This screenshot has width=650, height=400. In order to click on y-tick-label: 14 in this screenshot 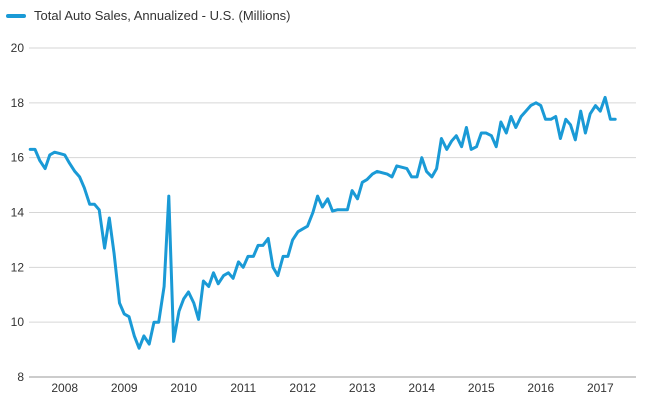, I will do `click(18, 213)`.